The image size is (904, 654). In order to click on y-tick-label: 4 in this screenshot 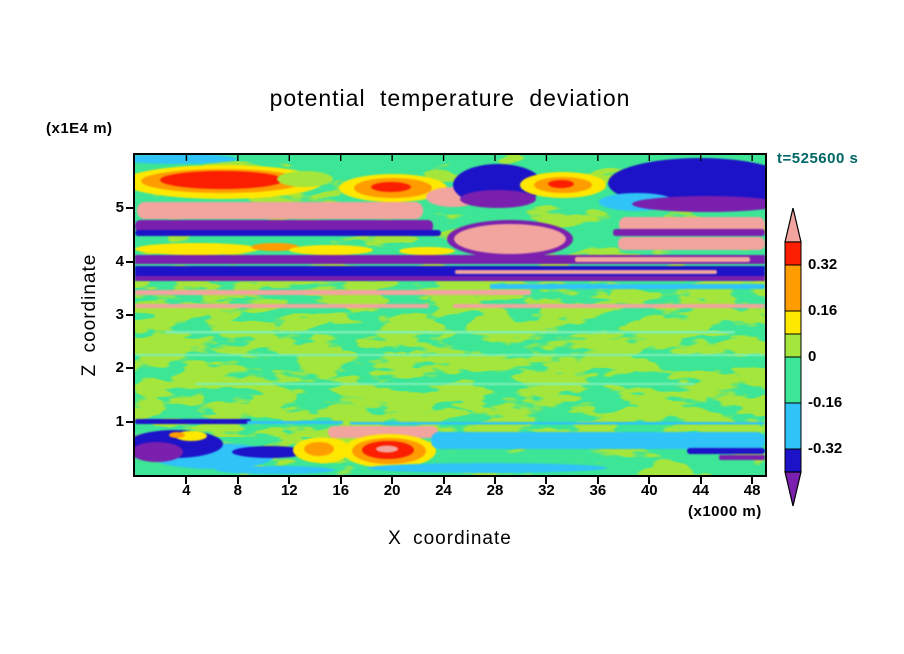, I will do `click(119, 261)`.